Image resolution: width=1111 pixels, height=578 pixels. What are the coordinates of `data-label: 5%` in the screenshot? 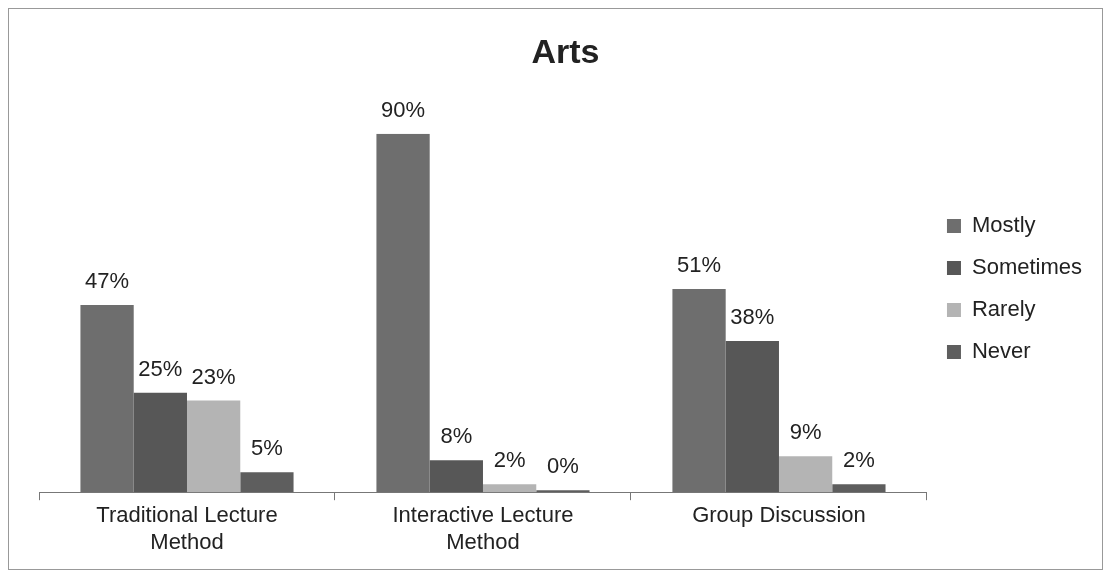 It's located at (267, 448).